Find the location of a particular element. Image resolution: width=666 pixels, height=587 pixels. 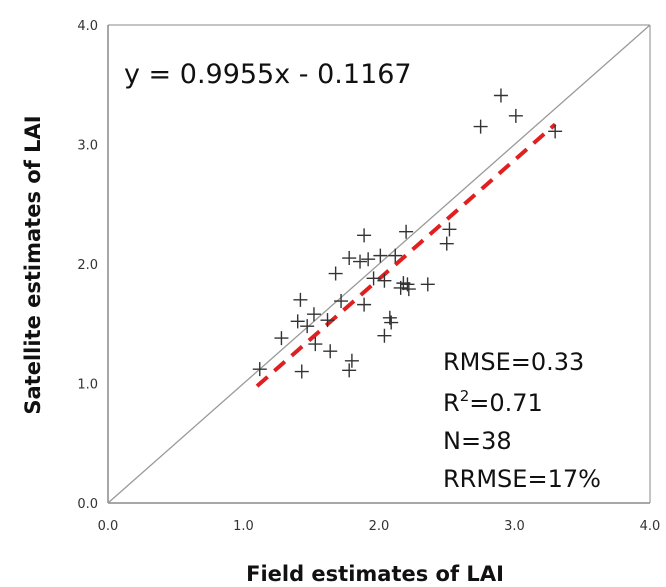

stat-n: N=38 is located at coordinates (477, 441).